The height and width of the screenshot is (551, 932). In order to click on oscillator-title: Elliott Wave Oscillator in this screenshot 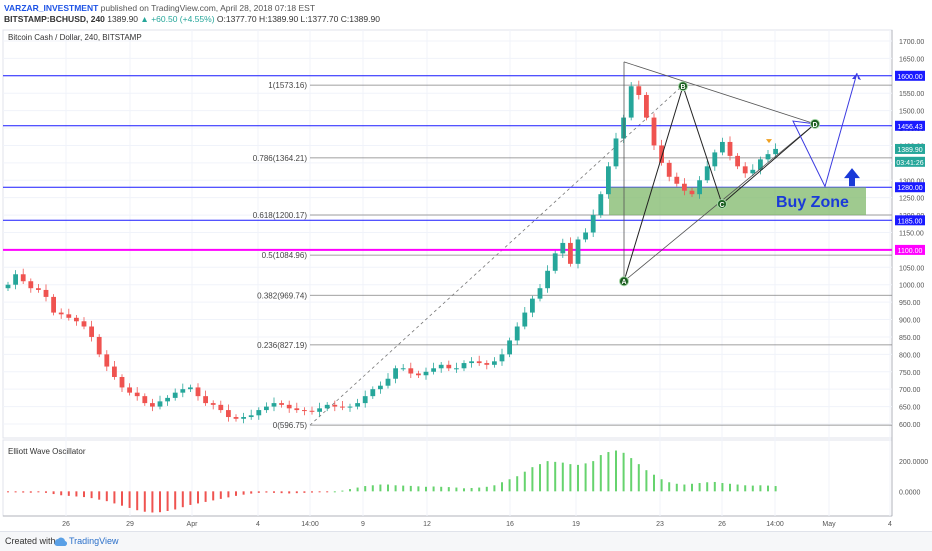, I will do `click(47, 451)`.